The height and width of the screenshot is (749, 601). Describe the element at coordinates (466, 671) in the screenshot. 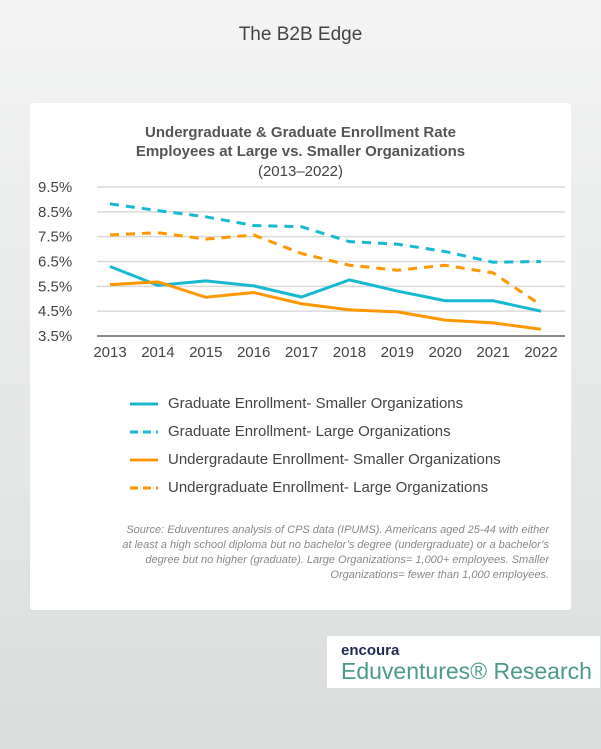

I see `brand-name: Eduventures® Research` at that location.